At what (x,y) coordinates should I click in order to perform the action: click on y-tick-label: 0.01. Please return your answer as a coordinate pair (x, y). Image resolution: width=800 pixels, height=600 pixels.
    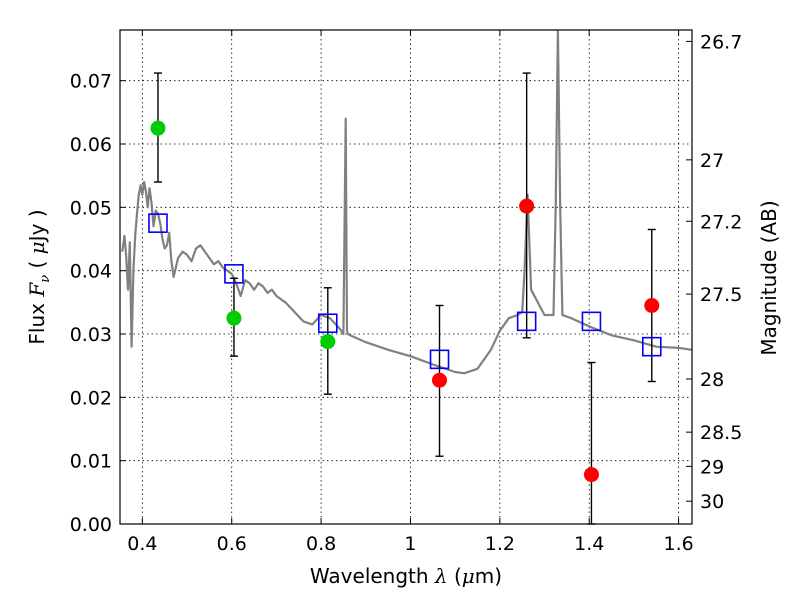
    Looking at the image, I should click on (91, 462).